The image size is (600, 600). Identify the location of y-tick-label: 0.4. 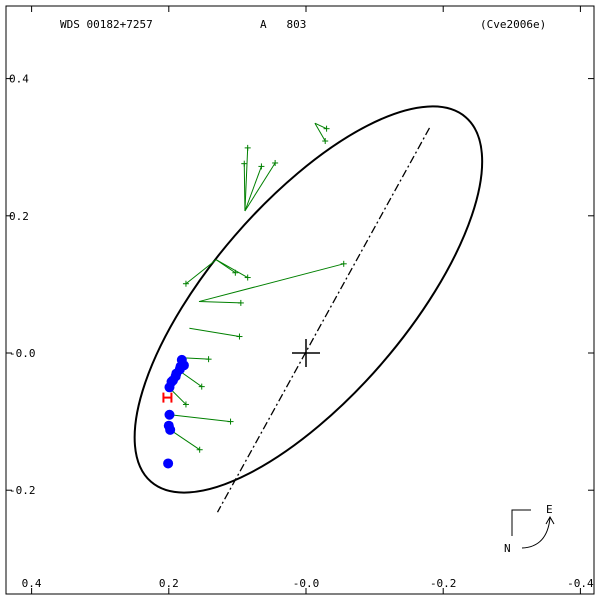
(19, 79).